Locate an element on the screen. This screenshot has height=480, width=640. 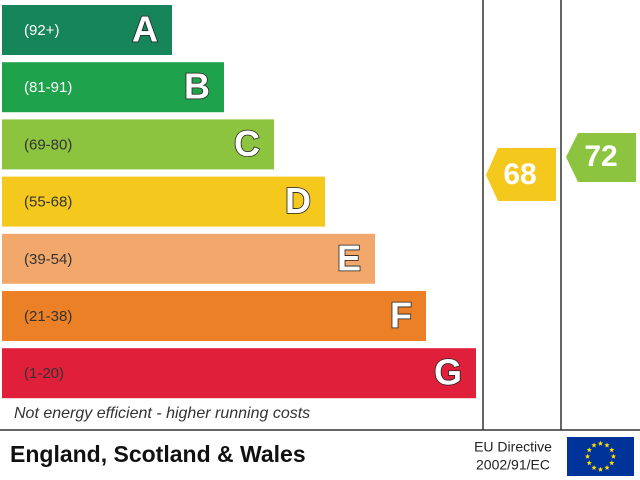
rating-range: (92+) is located at coordinates (41, 30).